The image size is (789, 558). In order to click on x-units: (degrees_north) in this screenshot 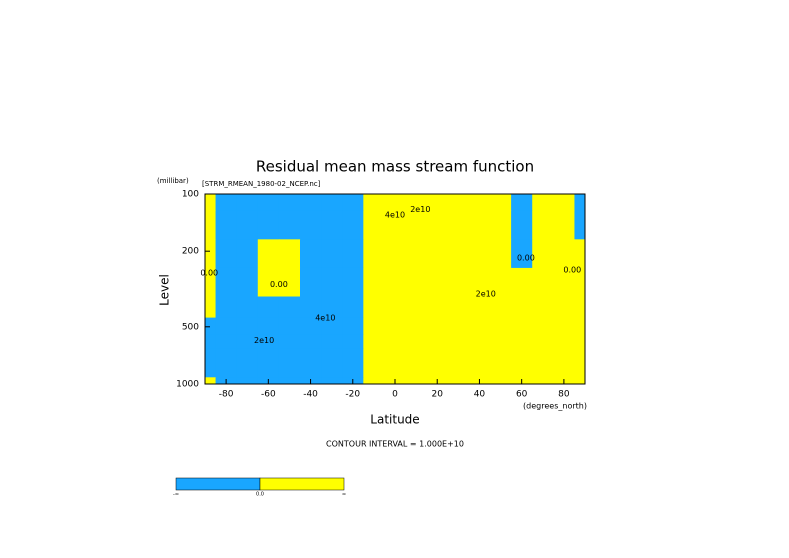, I will do `click(555, 406)`.